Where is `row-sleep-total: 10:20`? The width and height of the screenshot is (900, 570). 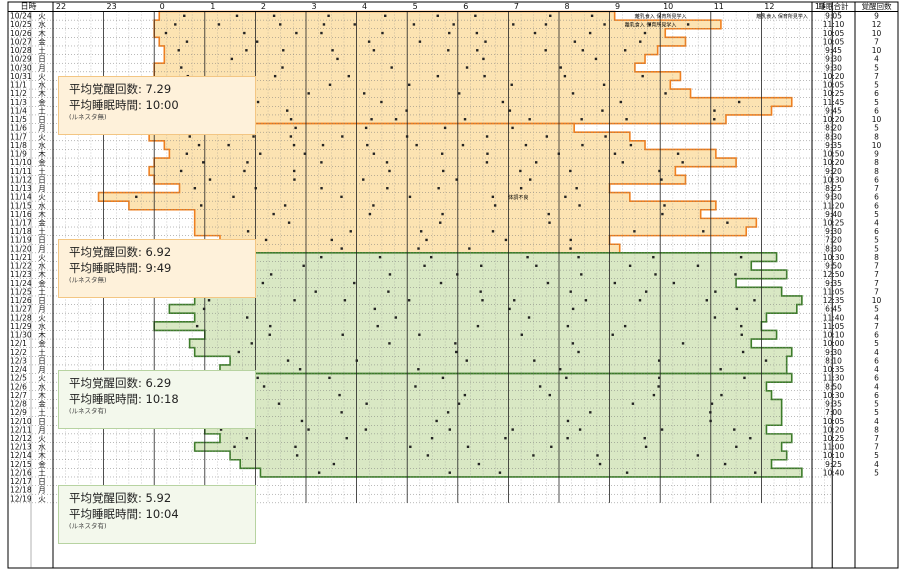 row-sleep-total: 10:20 is located at coordinates (834, 76).